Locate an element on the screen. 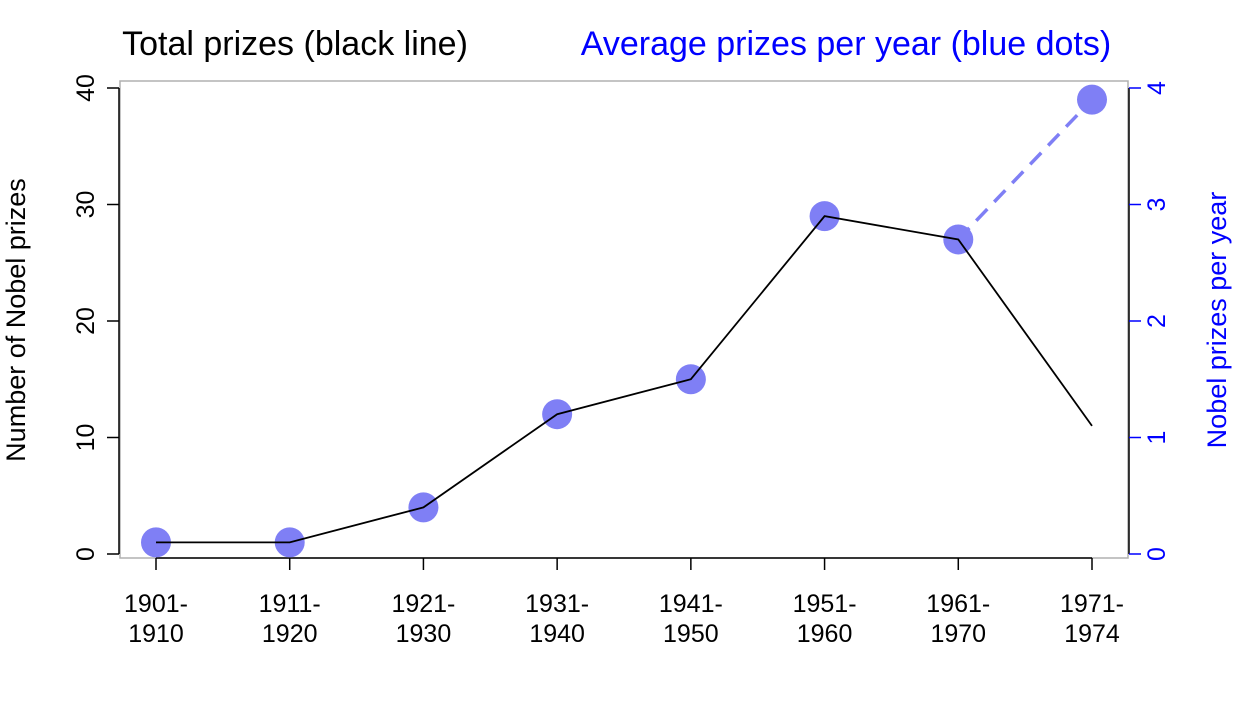 This screenshot has height=717, width=1248. right-axis-tick-label: 3 is located at coordinates (1157, 205).